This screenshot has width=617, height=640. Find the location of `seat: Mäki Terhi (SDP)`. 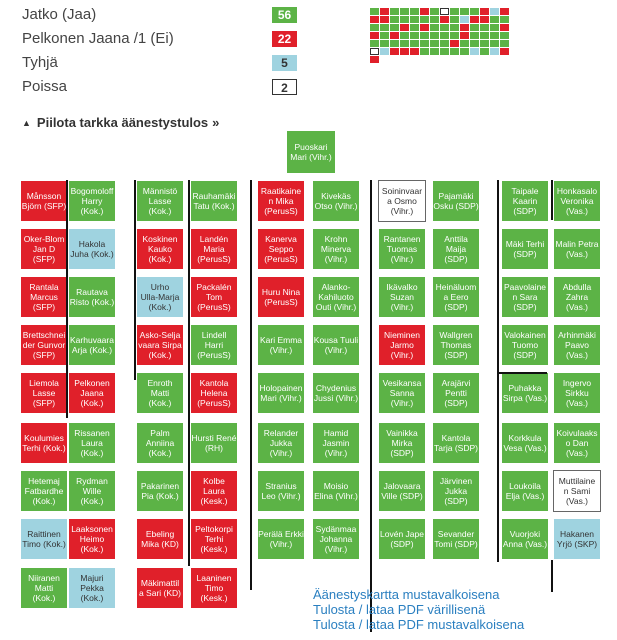

seat: Mäki Terhi (SDP) is located at coordinates (525, 249).